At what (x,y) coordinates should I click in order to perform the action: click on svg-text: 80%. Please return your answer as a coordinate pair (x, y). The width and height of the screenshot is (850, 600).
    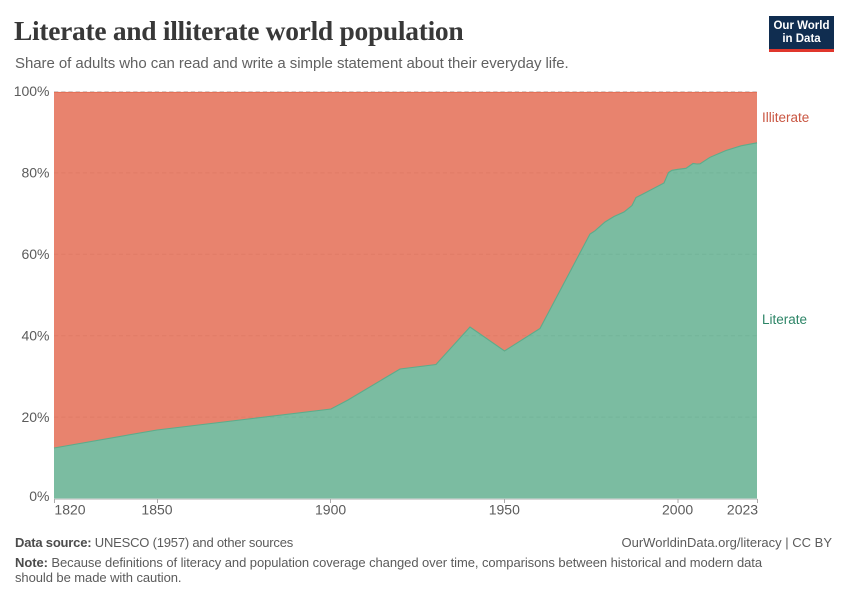
    Looking at the image, I should click on (35, 173).